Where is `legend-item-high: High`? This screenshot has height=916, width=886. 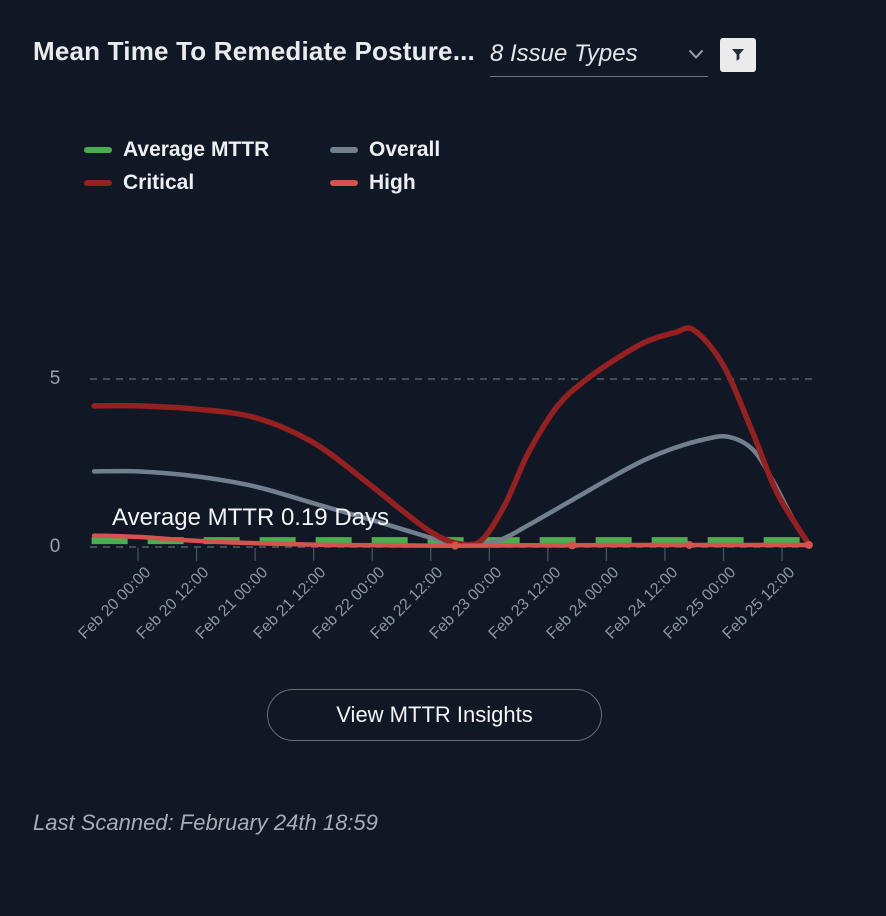 legend-item-high: High is located at coordinates (385, 183).